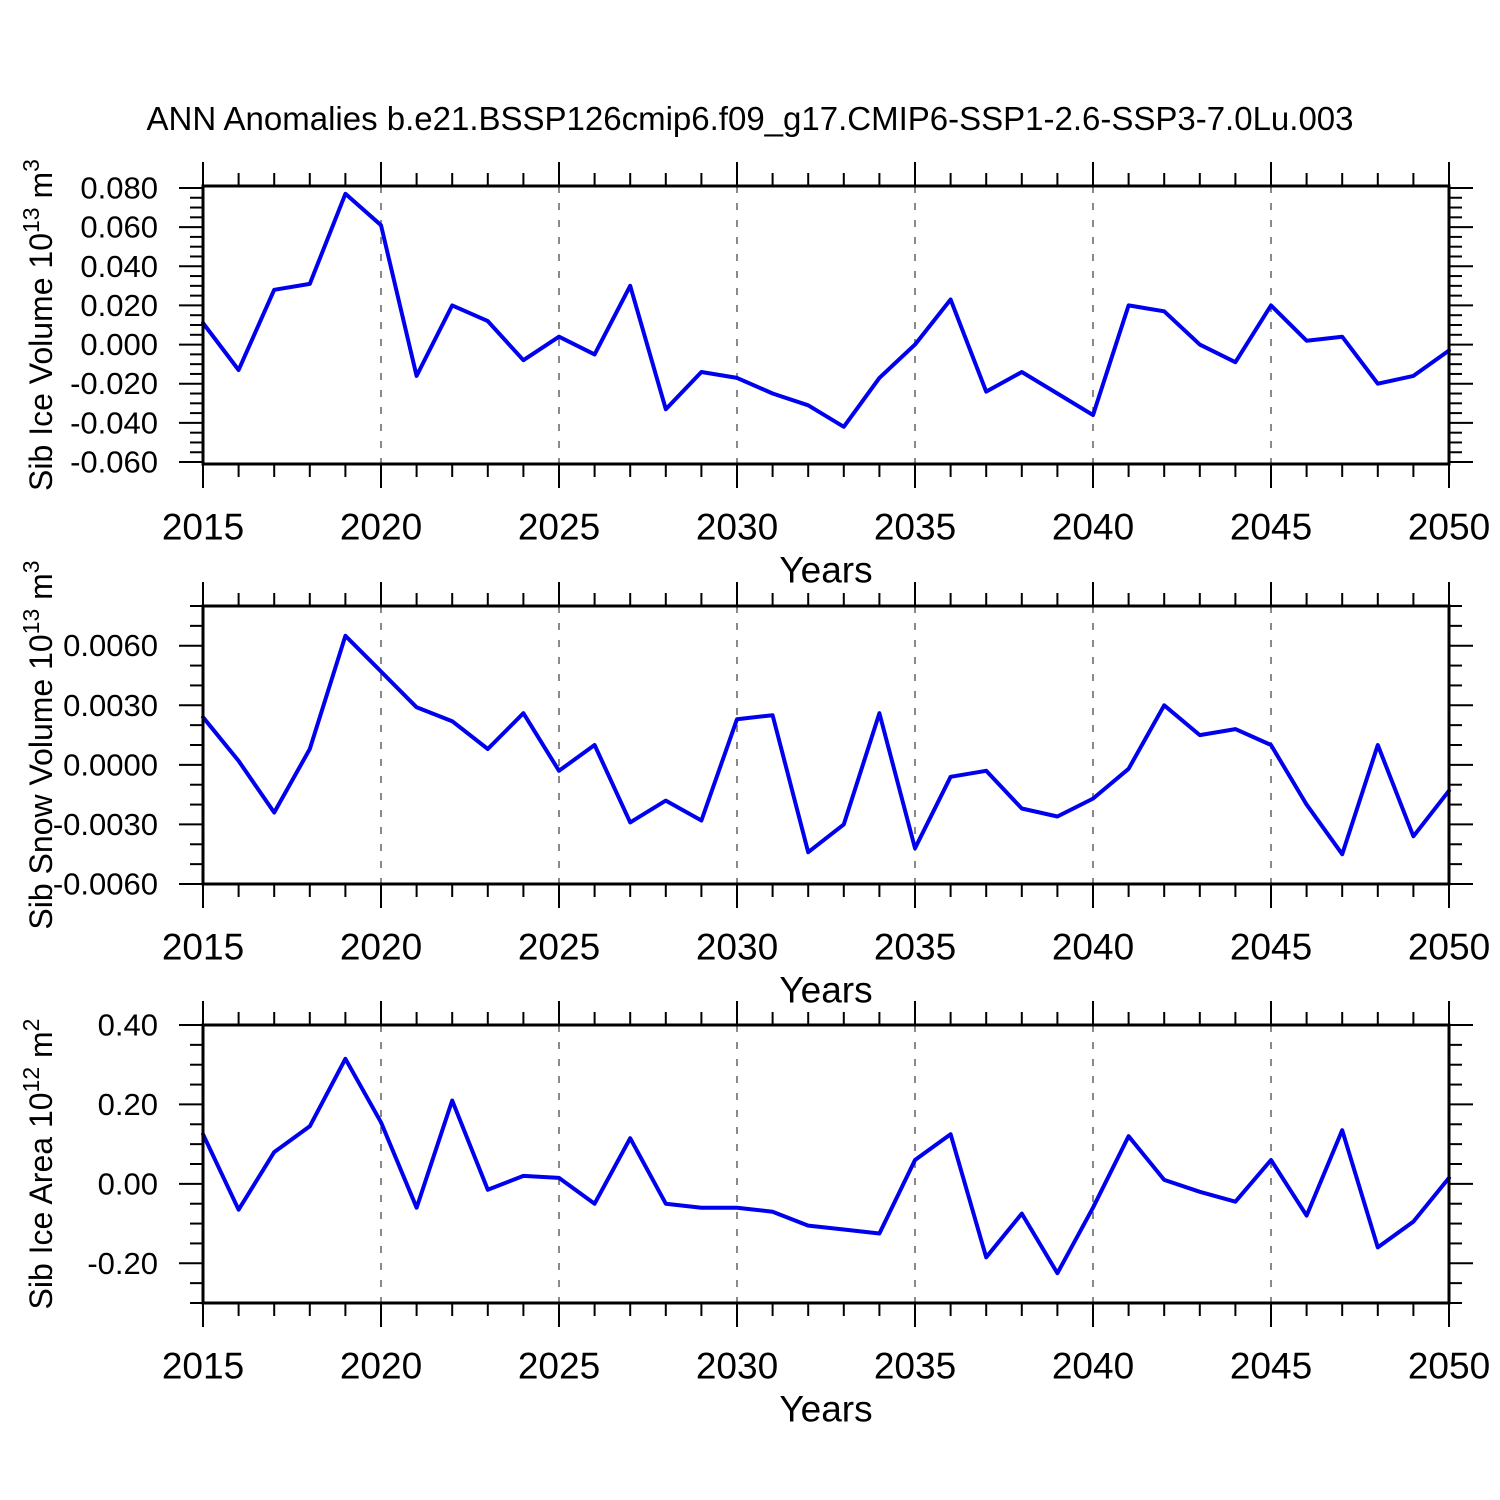 The height and width of the screenshot is (1500, 1500). Describe the element at coordinates (825, 570) in the screenshot. I see `panel-1-x-axis-title: Years` at that location.